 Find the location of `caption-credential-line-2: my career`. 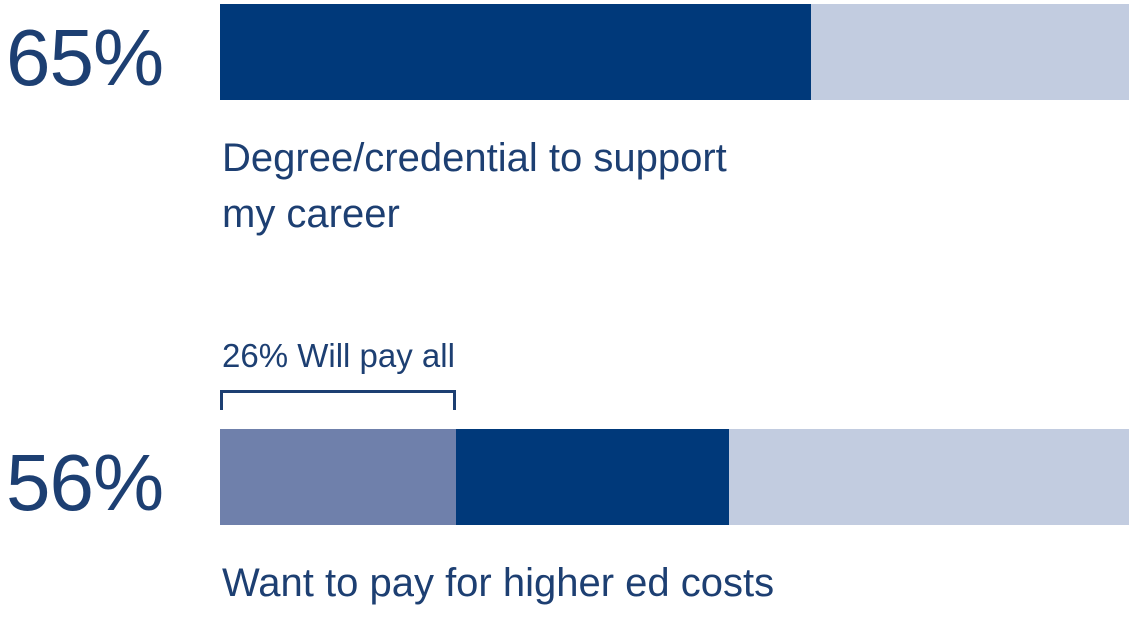

caption-credential-line-2: my career is located at coordinates (311, 214).